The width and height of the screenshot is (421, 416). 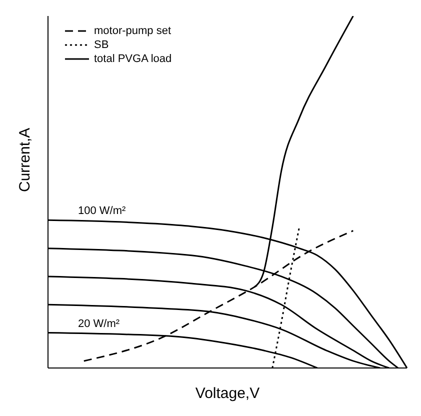 What do you see at coordinates (133, 59) in the screenshot?
I see `legend-label: total PVGA load` at bounding box center [133, 59].